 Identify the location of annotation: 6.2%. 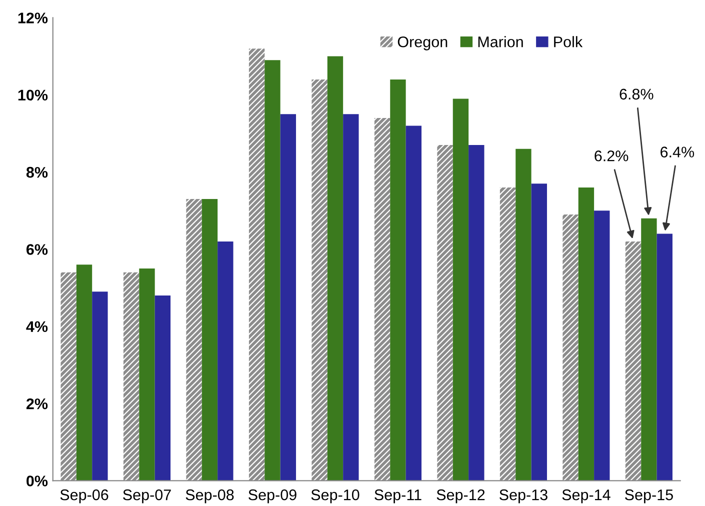
(611, 156).